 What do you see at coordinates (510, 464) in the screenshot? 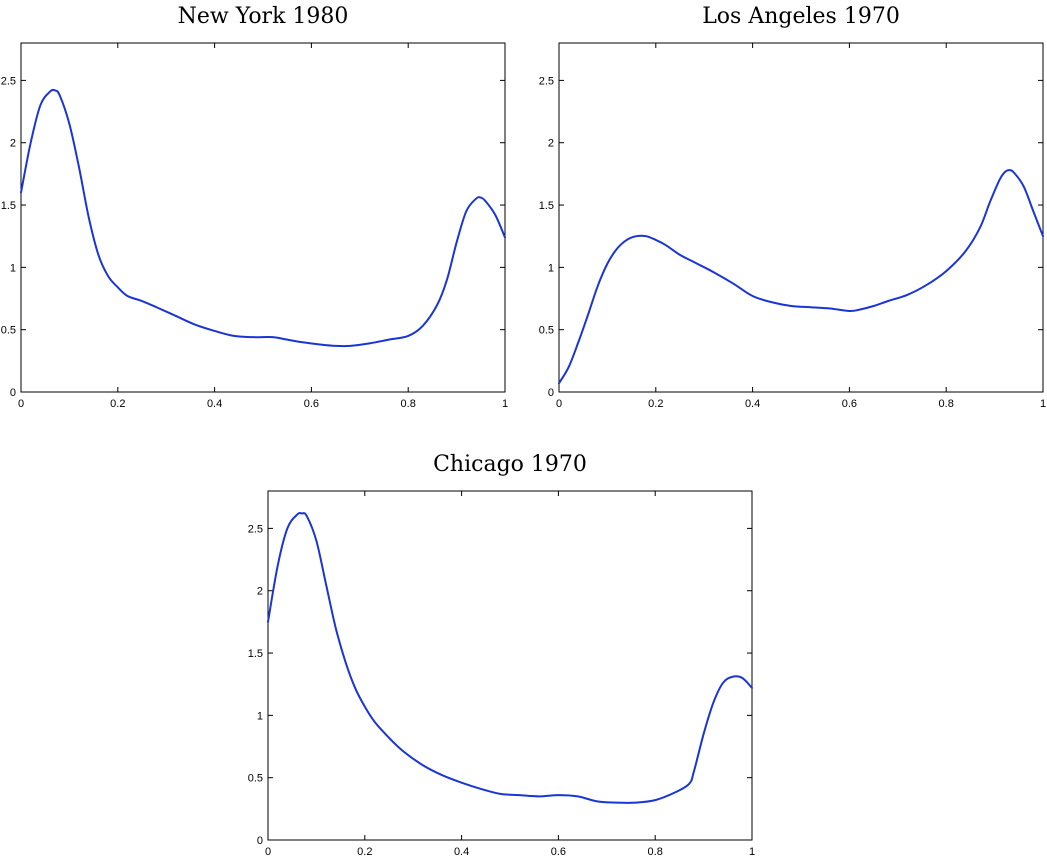
I see `chart-title: Chicago 1970` at bounding box center [510, 464].